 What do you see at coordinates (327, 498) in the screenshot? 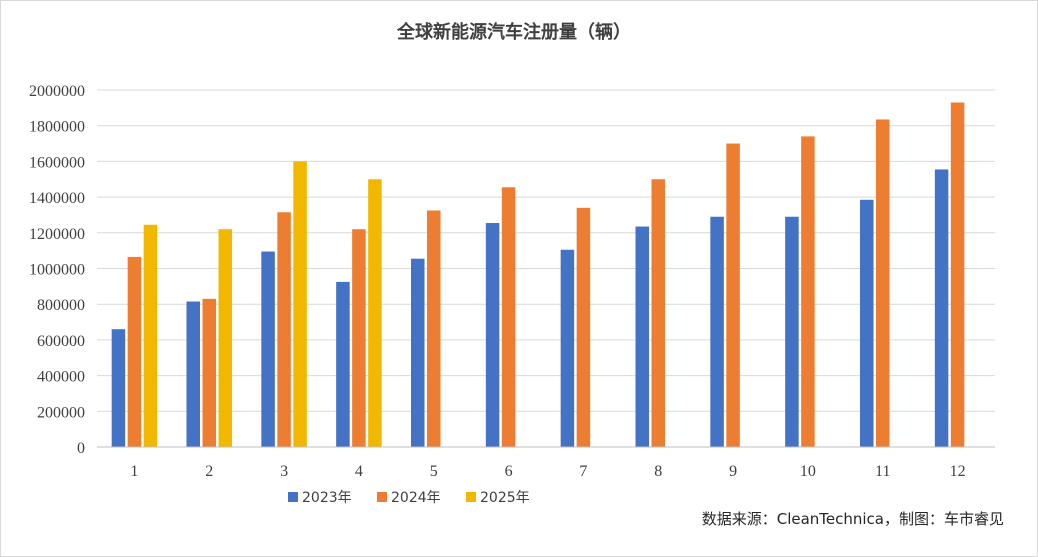
I see `legend-label: 2023年` at bounding box center [327, 498].